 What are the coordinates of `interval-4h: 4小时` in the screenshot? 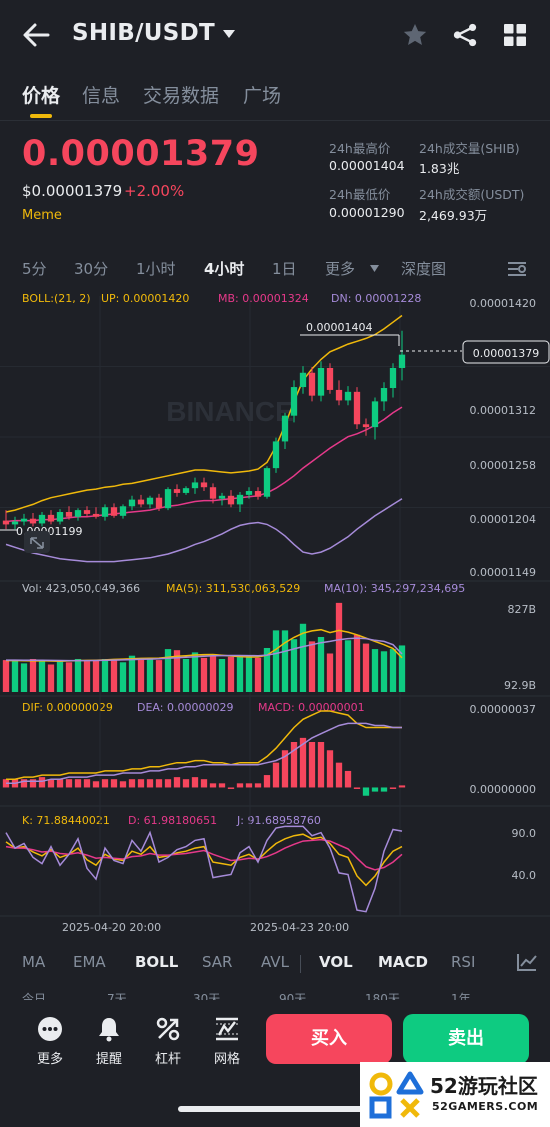 It's located at (224, 269).